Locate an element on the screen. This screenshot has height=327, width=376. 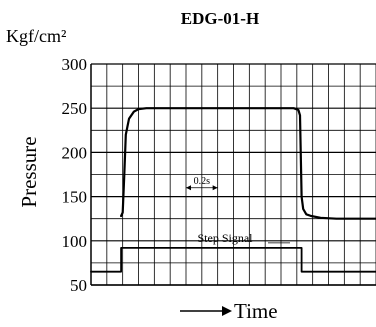
y-tick-label: 150 is located at coordinates (75, 197).